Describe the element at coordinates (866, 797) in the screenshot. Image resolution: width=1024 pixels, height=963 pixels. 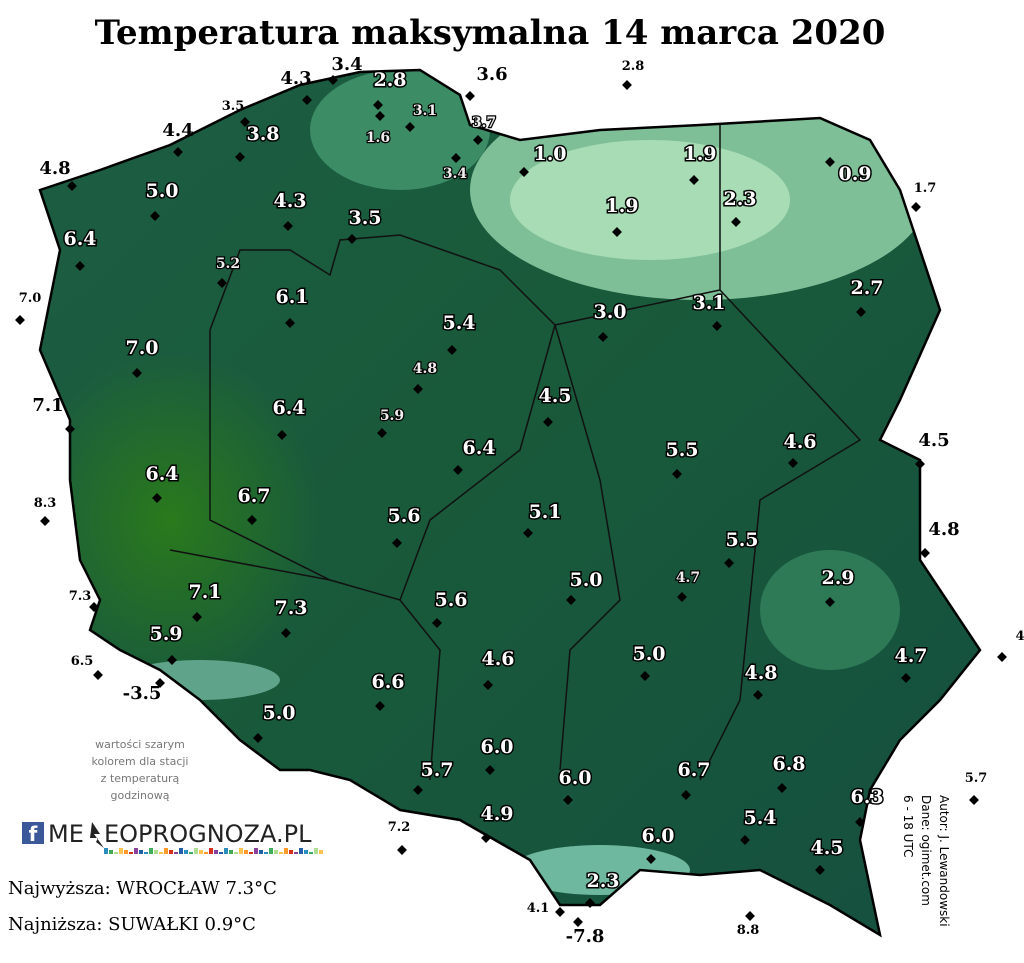
I see `station-value: 6.3` at that location.